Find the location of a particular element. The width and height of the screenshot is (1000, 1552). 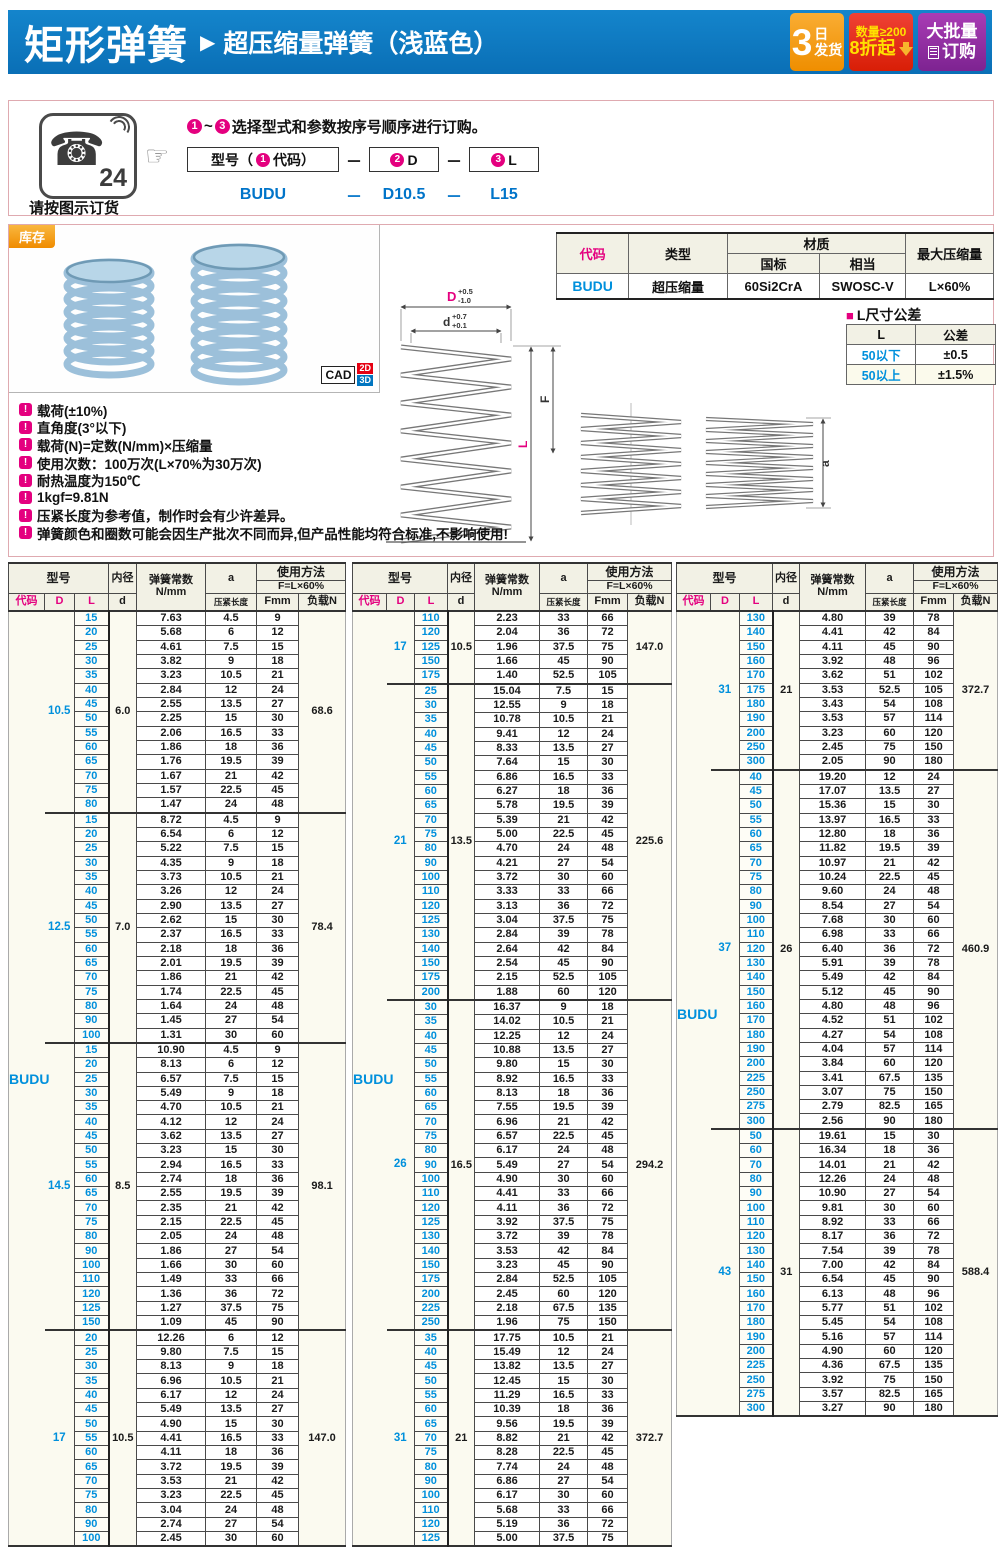

spec-row: 160 4.80 48 96 is located at coordinates (837, 1006).